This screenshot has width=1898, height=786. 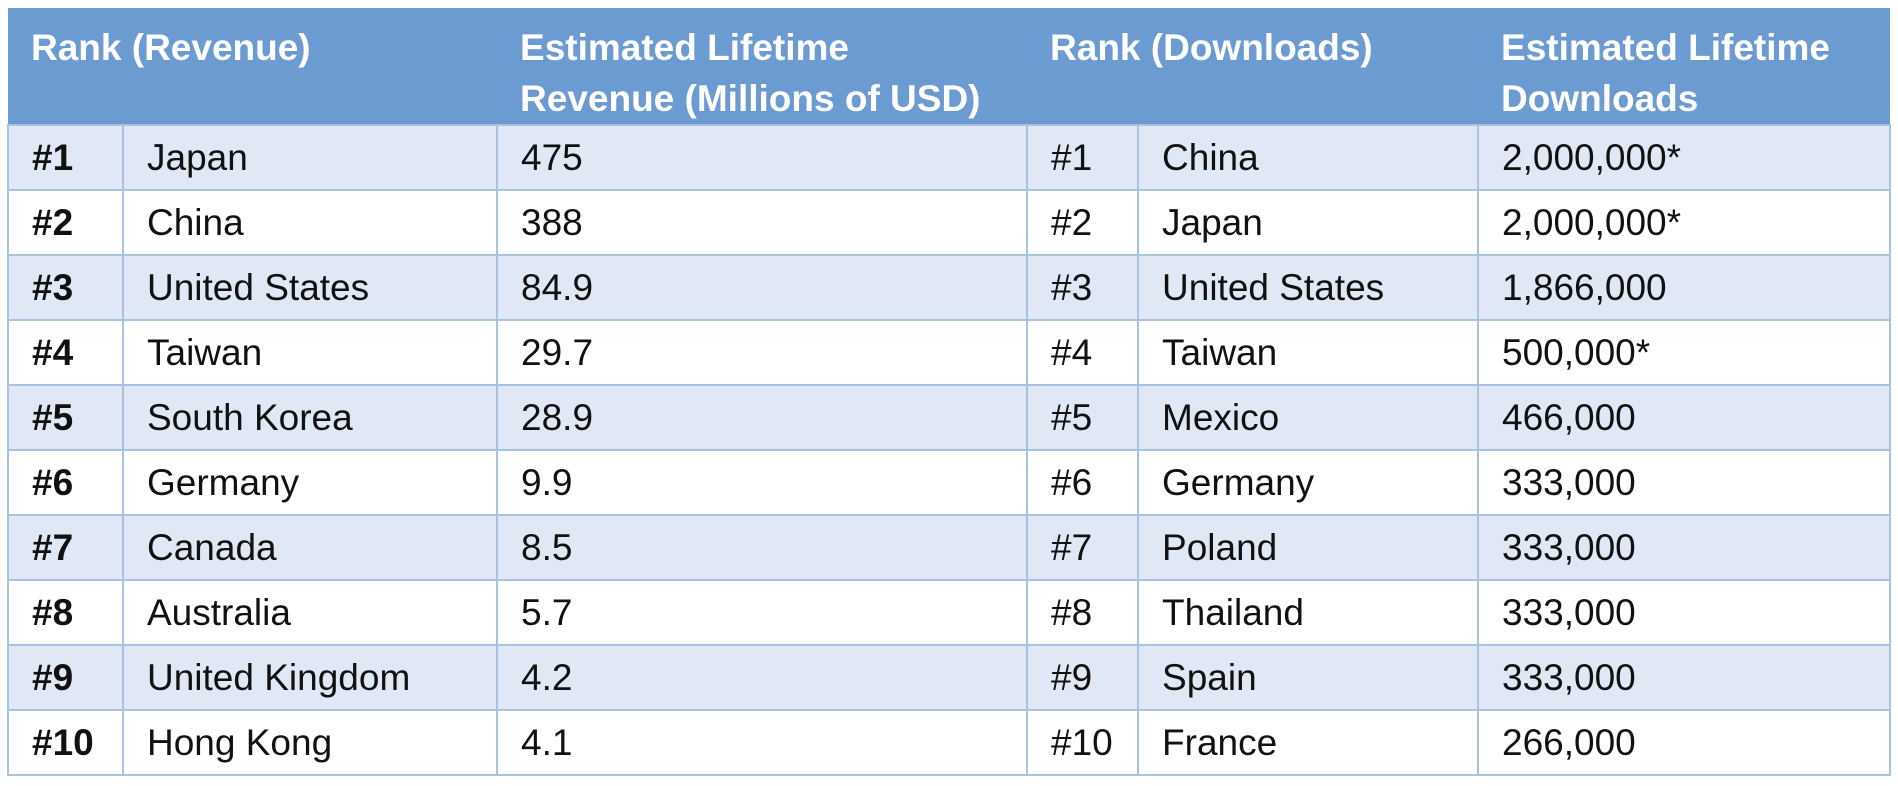 What do you see at coordinates (309, 352) in the screenshot?
I see `revenue-country-cell: Taiwan` at bounding box center [309, 352].